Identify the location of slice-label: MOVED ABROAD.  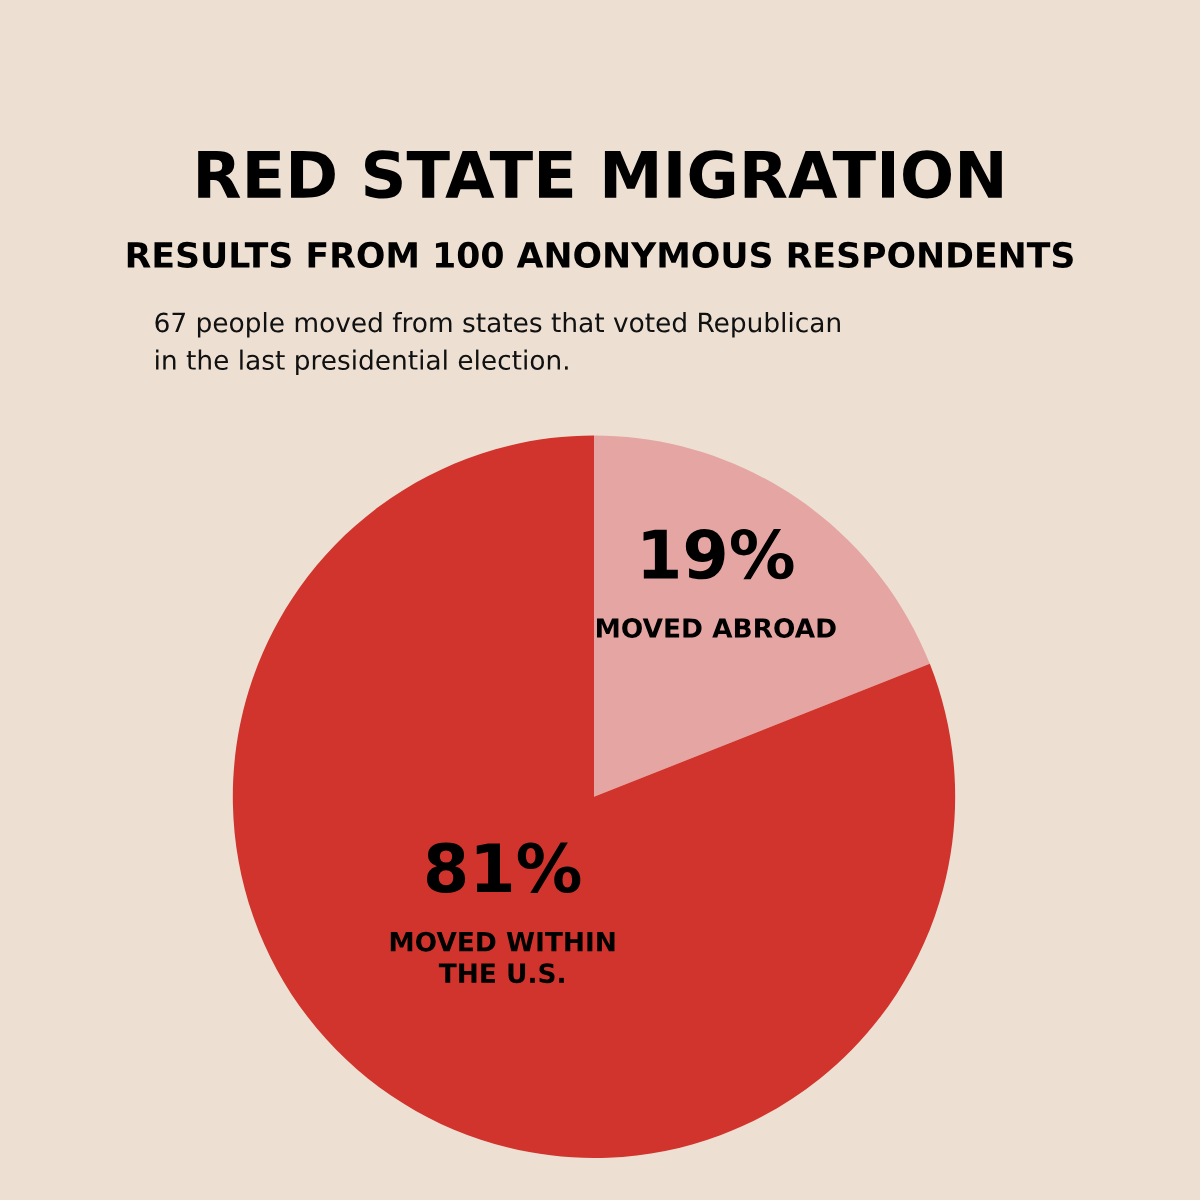
(716, 628).